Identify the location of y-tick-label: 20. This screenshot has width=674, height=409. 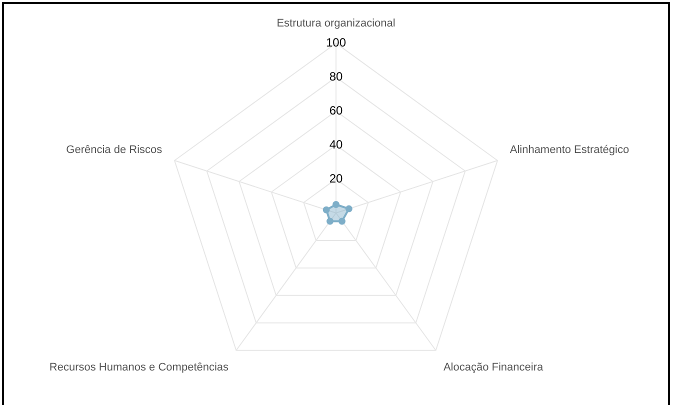
(336, 178).